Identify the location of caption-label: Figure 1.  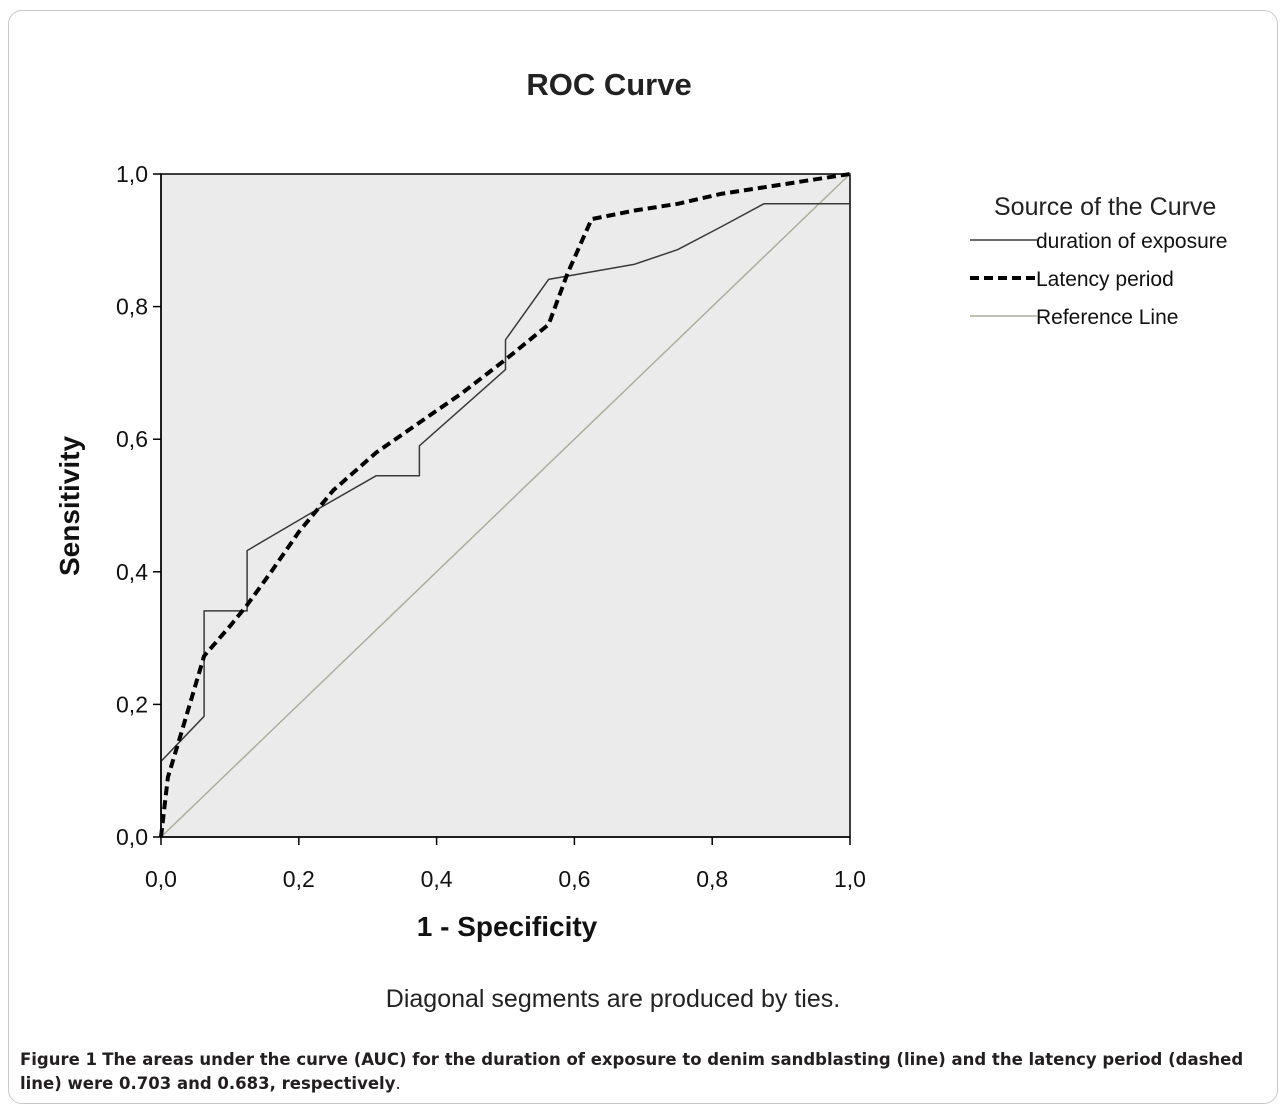
(59, 1059).